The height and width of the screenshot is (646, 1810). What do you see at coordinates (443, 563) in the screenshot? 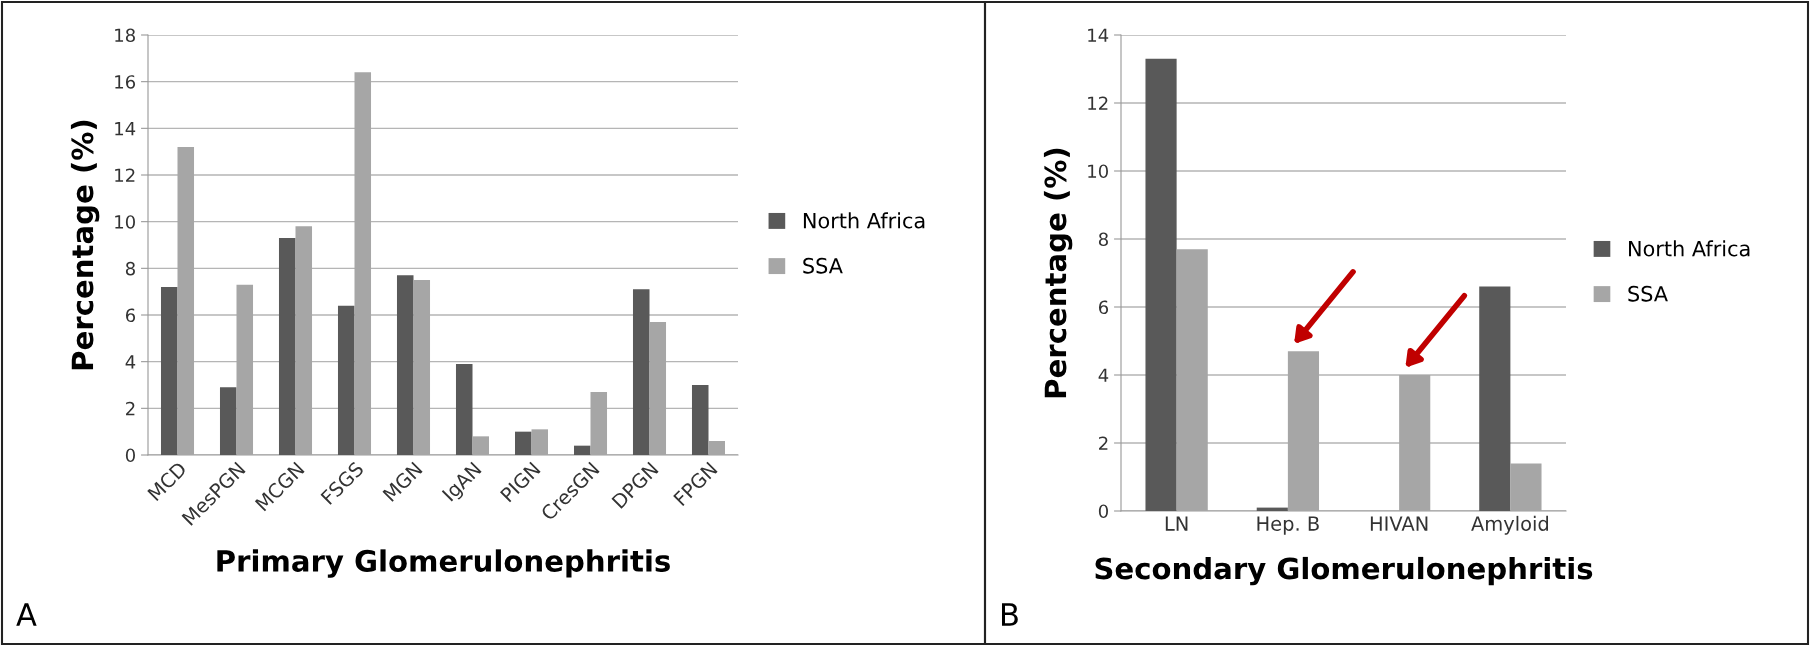
I see `x-axis-title: Primary Glomerulonephritis` at bounding box center [443, 563].